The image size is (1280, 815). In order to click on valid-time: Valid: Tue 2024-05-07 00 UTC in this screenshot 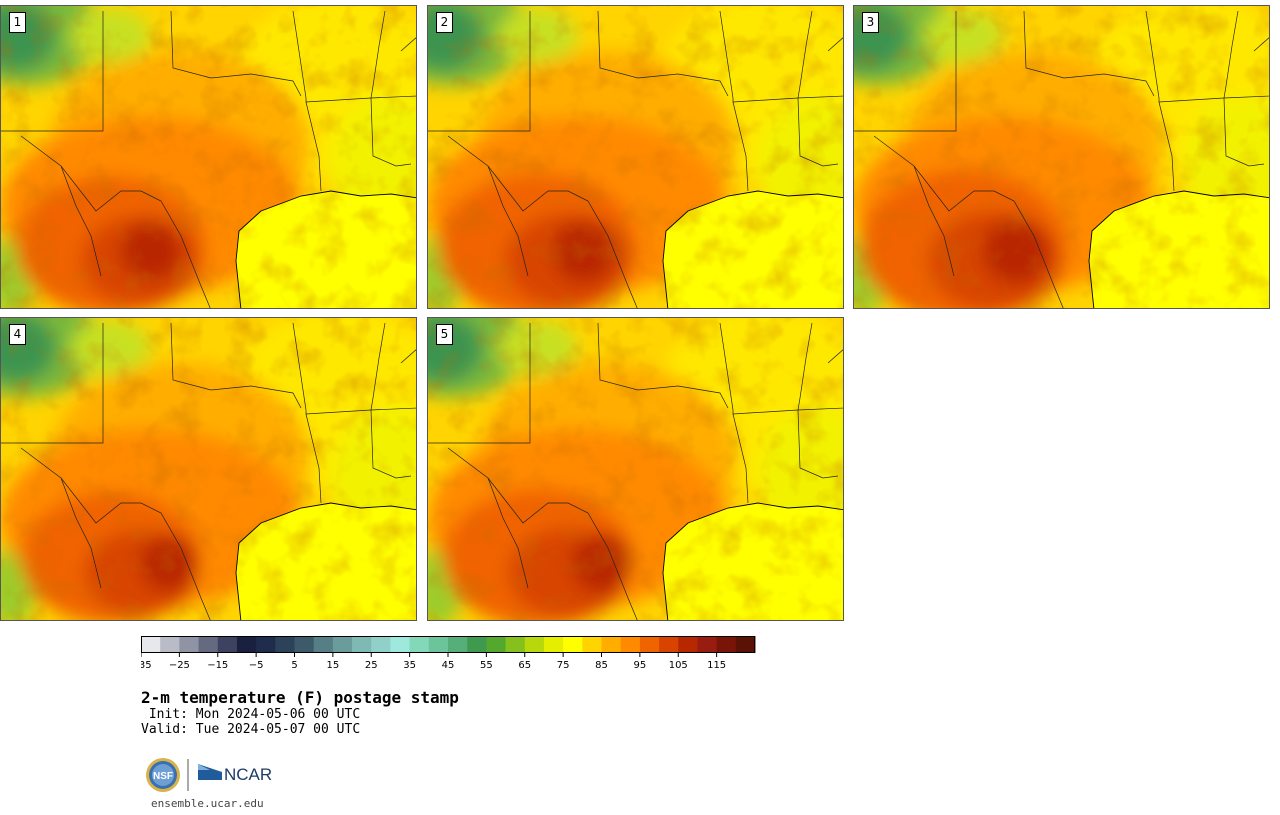, I will do `click(251, 729)`.